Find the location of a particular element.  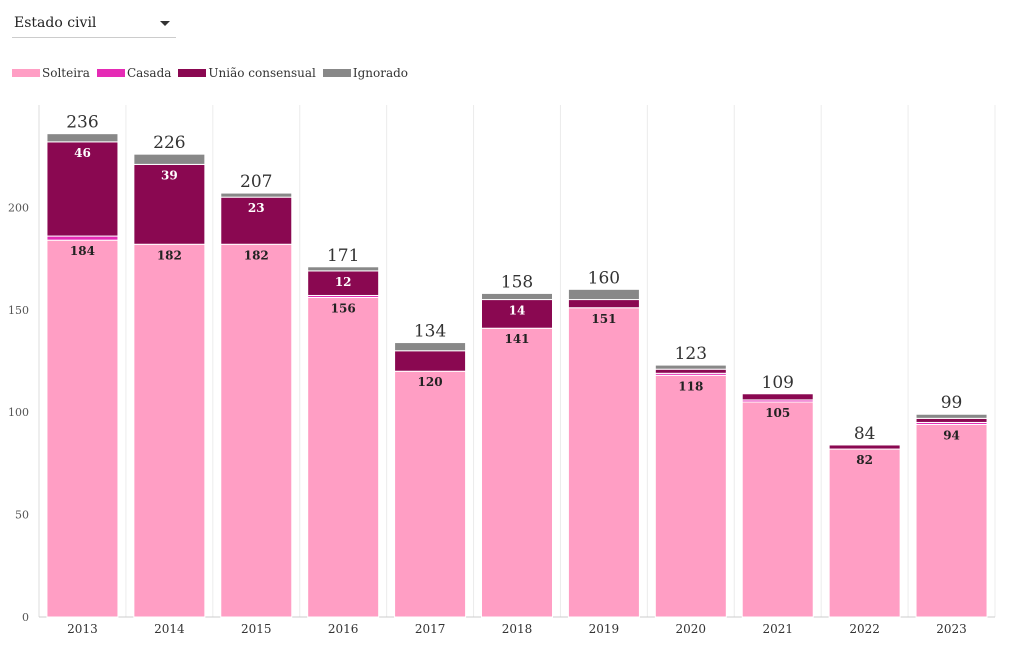

x-tick-label: 2017 is located at coordinates (430, 629).